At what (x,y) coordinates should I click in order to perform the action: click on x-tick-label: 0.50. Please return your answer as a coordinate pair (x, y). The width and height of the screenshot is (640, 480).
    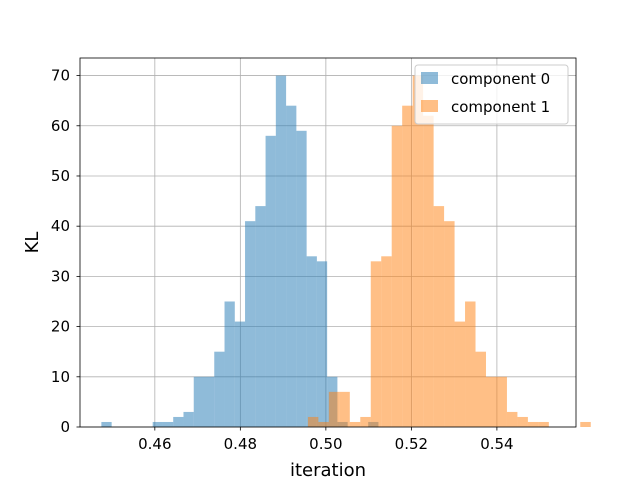
    Looking at the image, I should click on (325, 444).